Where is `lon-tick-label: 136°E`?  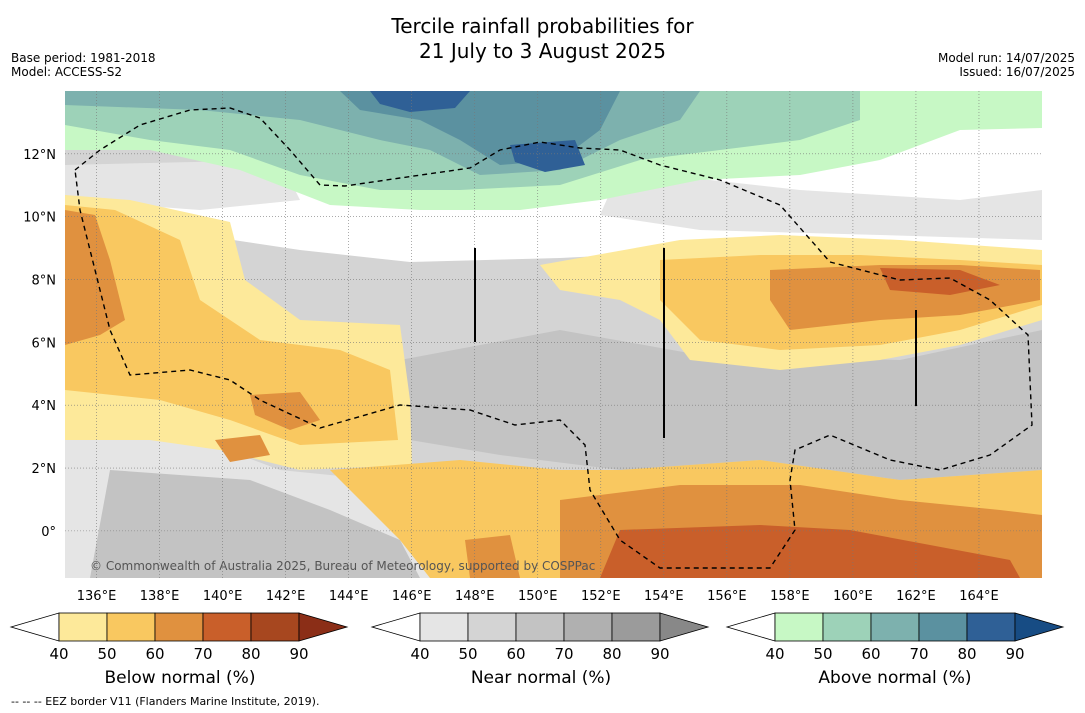
lon-tick-label: 136°E is located at coordinates (97, 596).